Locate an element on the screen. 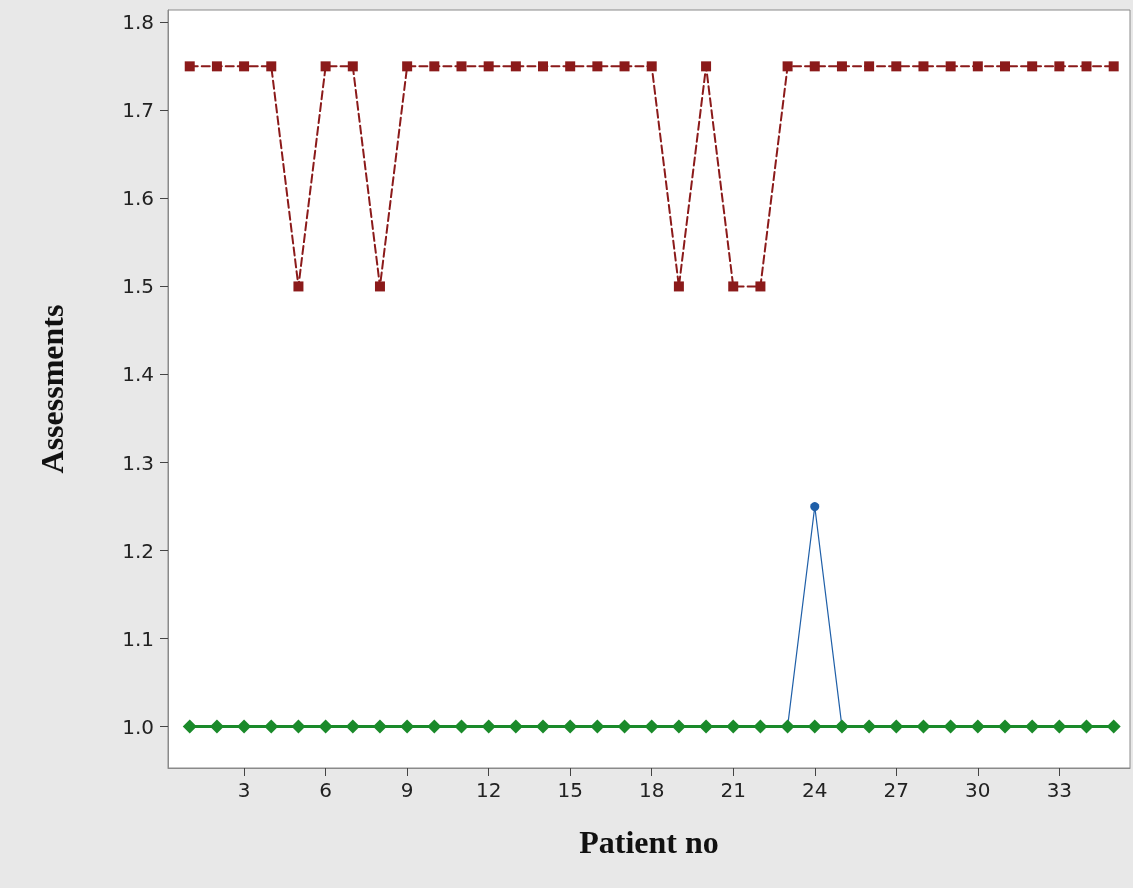  y-tick-label: 1.1 is located at coordinates (138, 638).